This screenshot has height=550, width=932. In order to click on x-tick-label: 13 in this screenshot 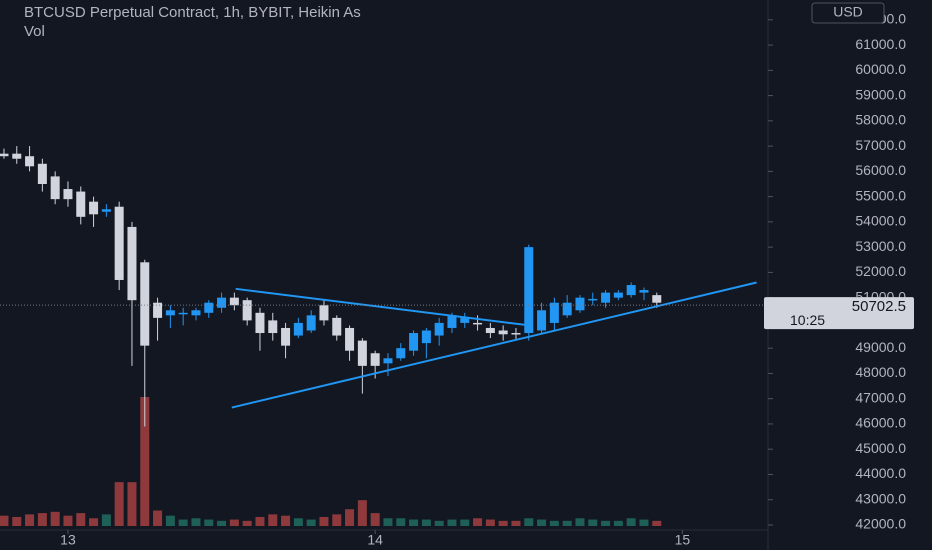, I will do `click(68, 540)`.